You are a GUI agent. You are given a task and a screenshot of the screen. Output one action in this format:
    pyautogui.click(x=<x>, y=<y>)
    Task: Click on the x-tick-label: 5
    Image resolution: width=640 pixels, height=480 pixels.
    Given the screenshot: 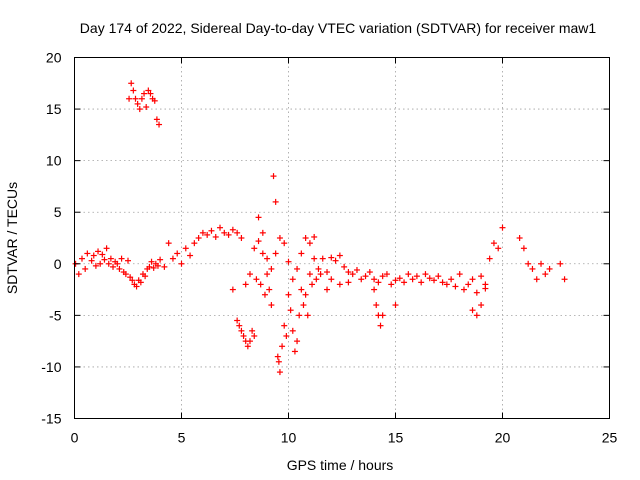 What is the action you would take?
    pyautogui.click(x=182, y=438)
    